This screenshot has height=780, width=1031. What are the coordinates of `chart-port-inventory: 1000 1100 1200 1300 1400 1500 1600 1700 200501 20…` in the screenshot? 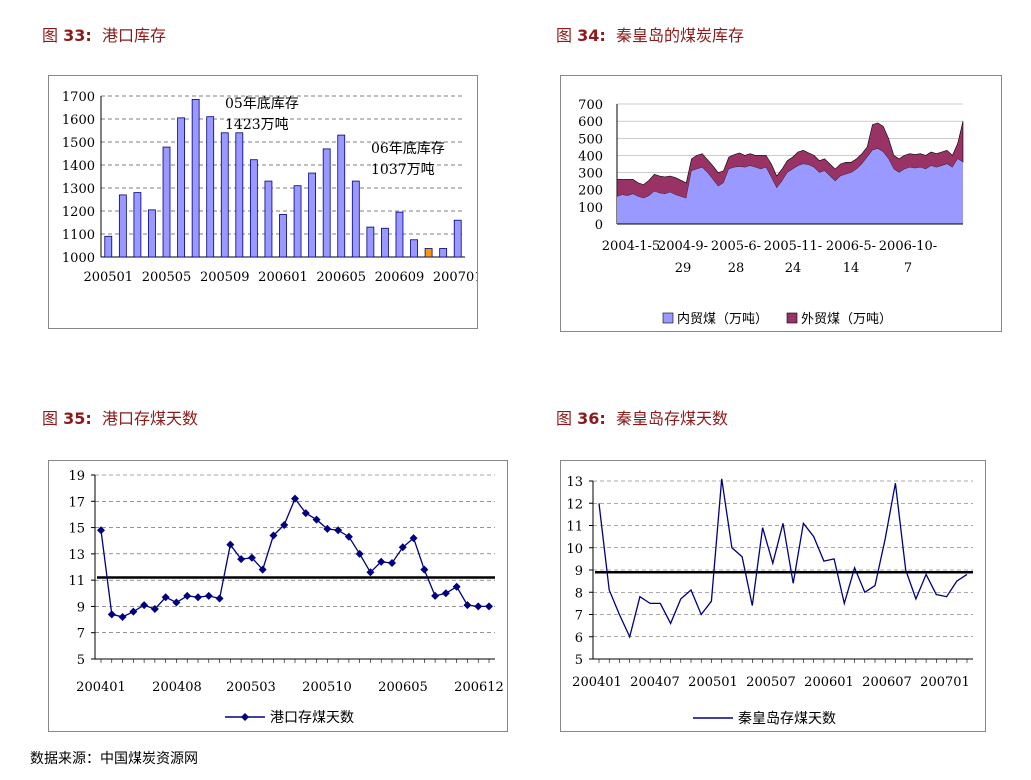 It's located at (272, 187).